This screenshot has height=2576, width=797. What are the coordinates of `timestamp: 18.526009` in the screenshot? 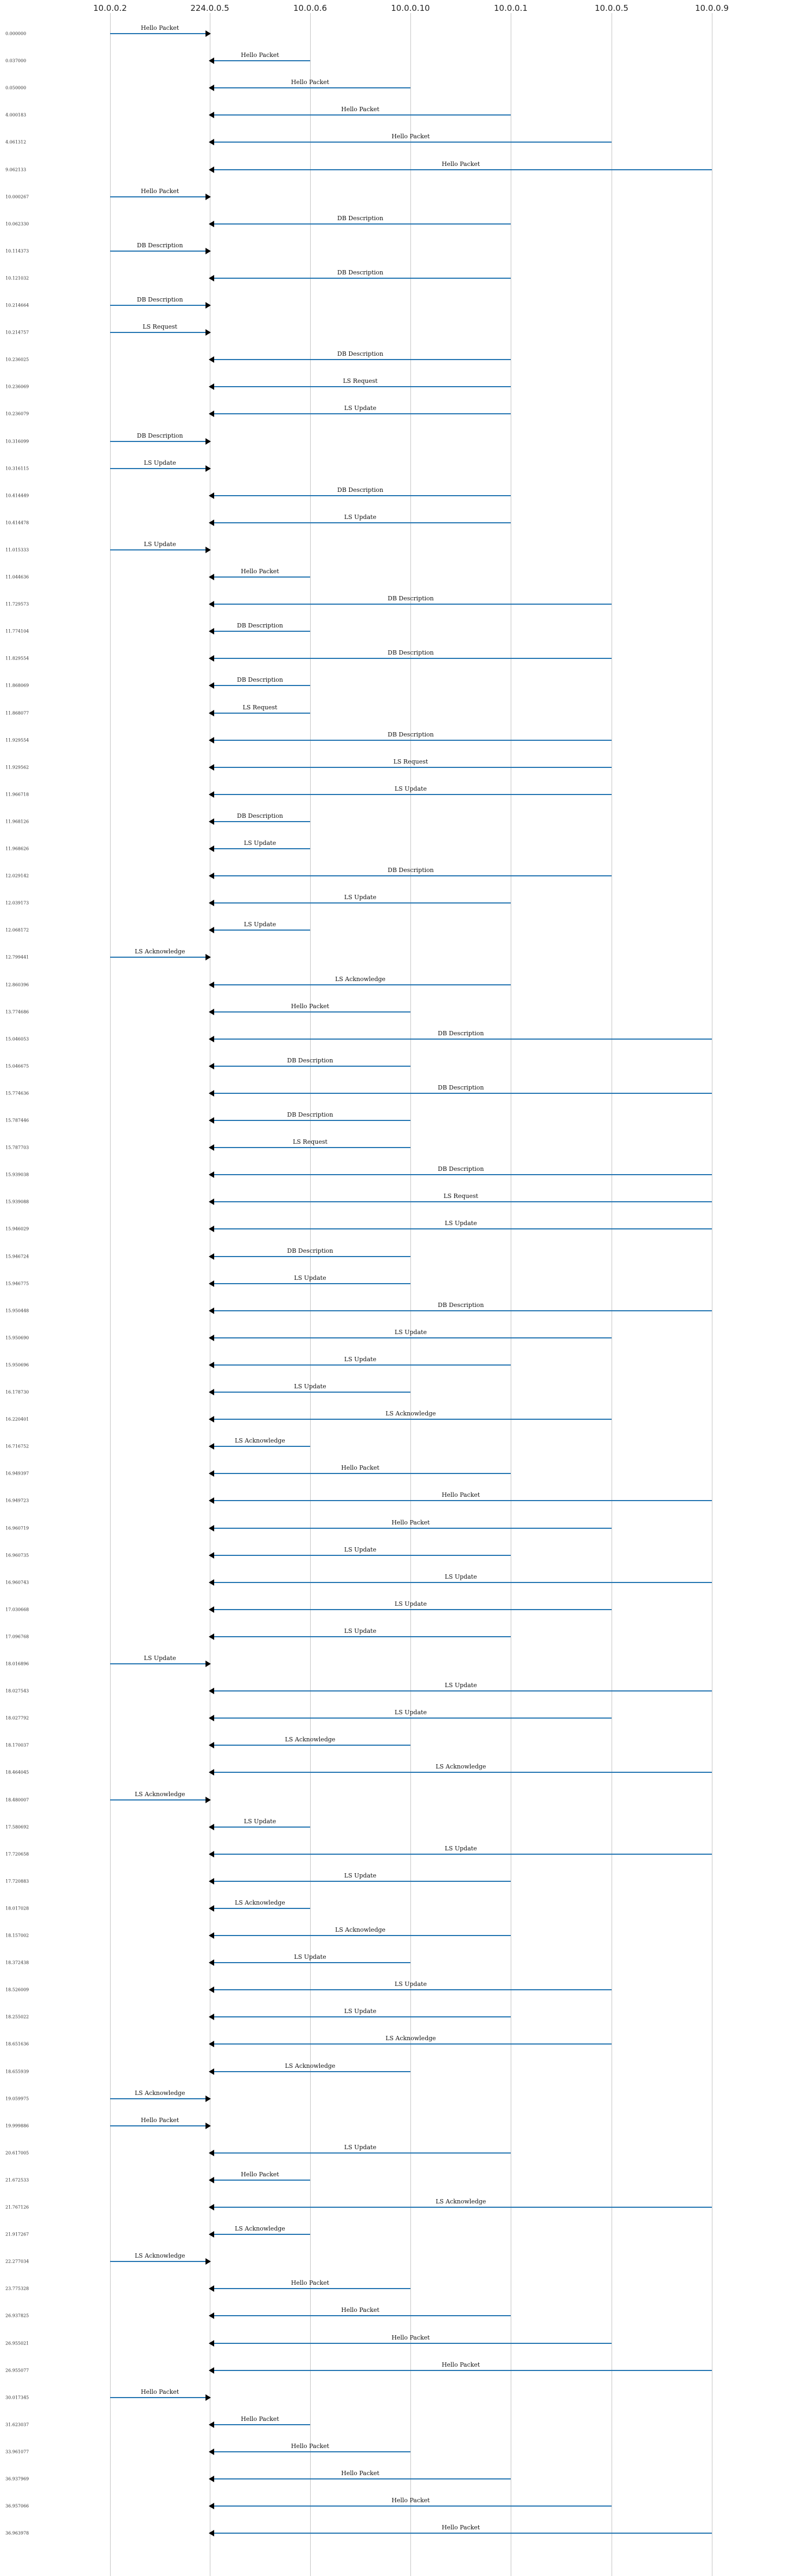 It's located at (17, 1989).